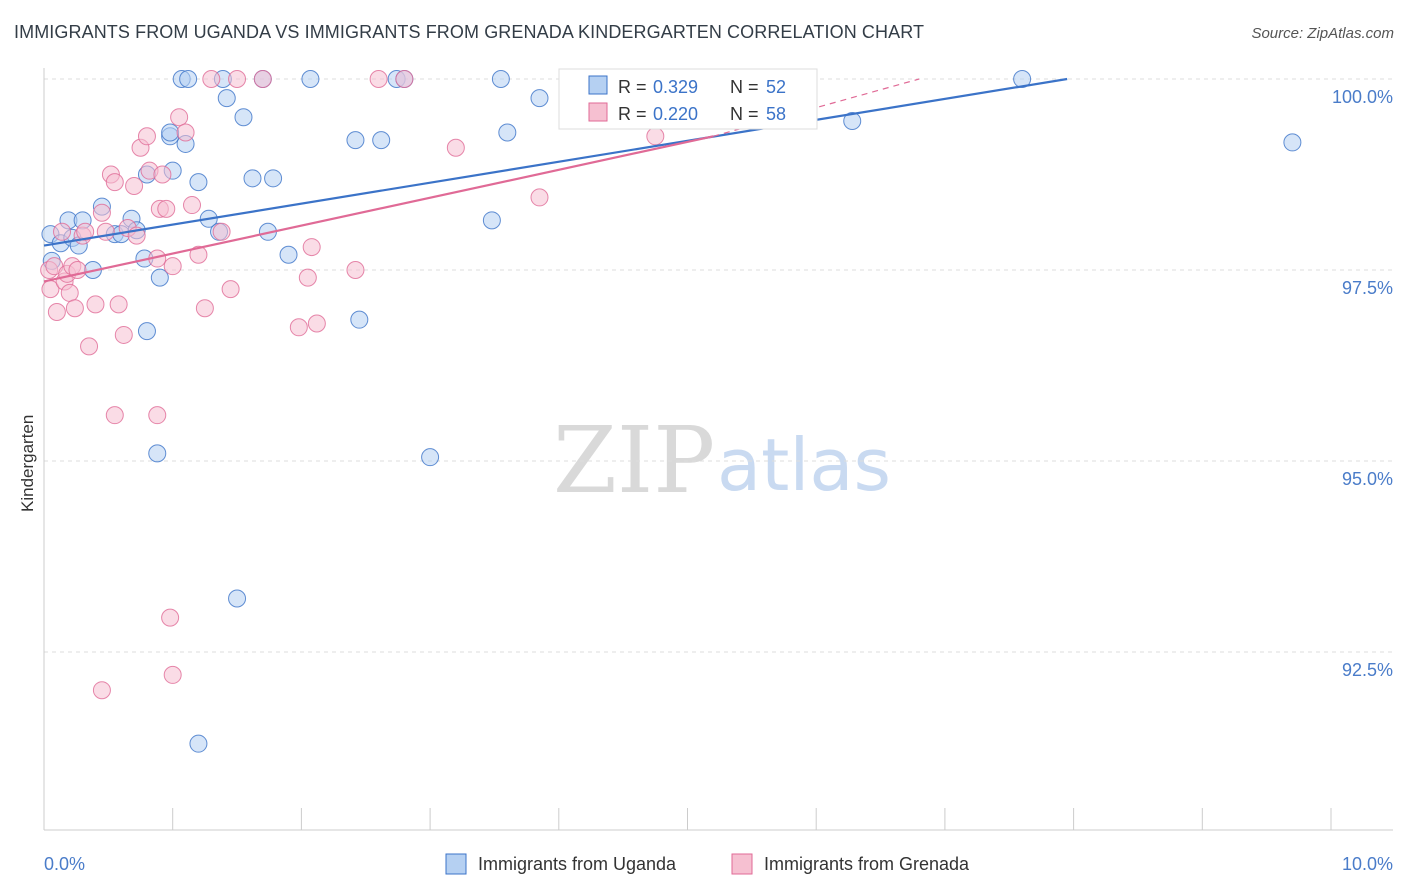  I want to click on stats-r-label-uganda: R =, so click(632, 87).